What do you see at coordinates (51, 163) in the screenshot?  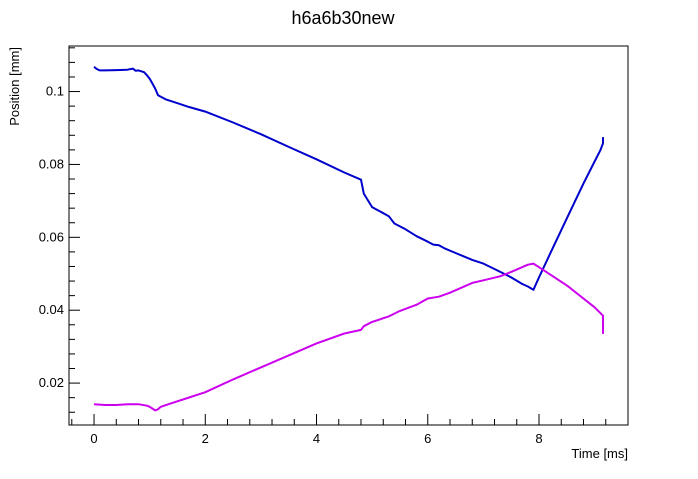 I see `y-tick-label: 0.08` at bounding box center [51, 163].